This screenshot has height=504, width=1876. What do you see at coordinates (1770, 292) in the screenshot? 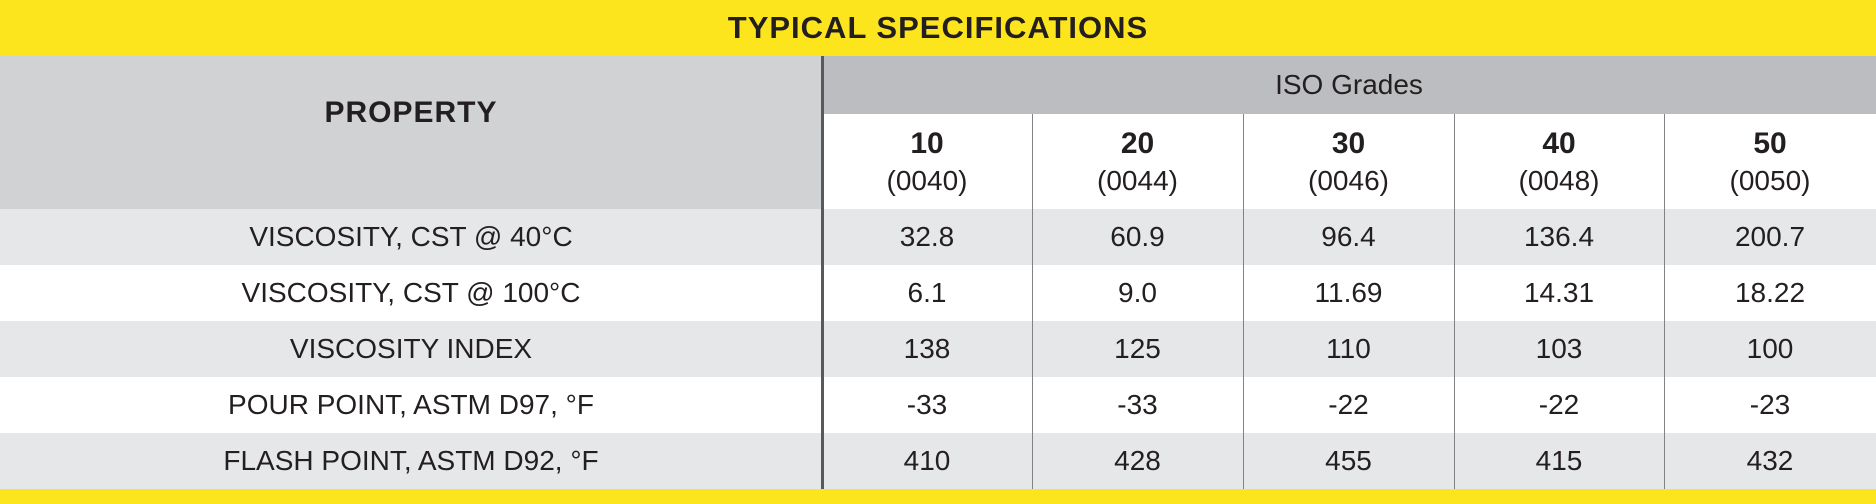
I see `value-cell: 18.22` at bounding box center [1770, 292].